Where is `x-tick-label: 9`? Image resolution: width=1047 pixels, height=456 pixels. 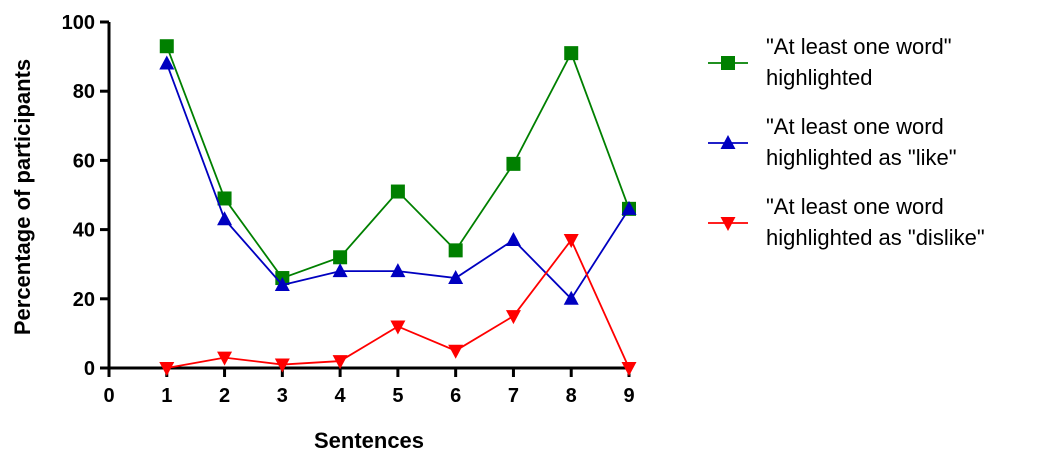
x-tick-label: 9 is located at coordinates (628, 396).